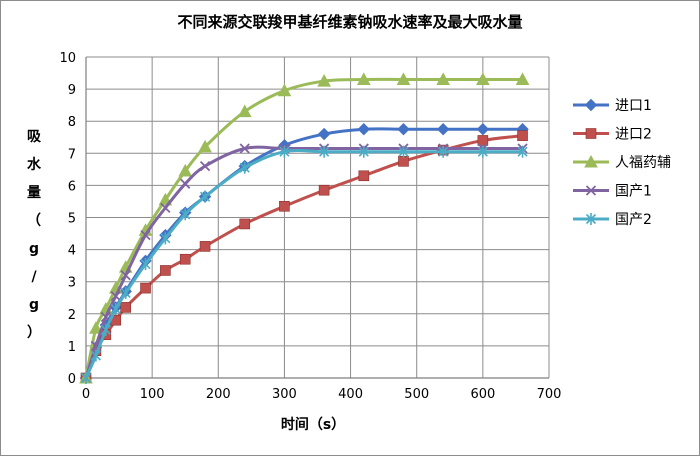 The image size is (700, 456). Describe the element at coordinates (350, 394) in the screenshot. I see `x-tick-label-4: 400` at that location.